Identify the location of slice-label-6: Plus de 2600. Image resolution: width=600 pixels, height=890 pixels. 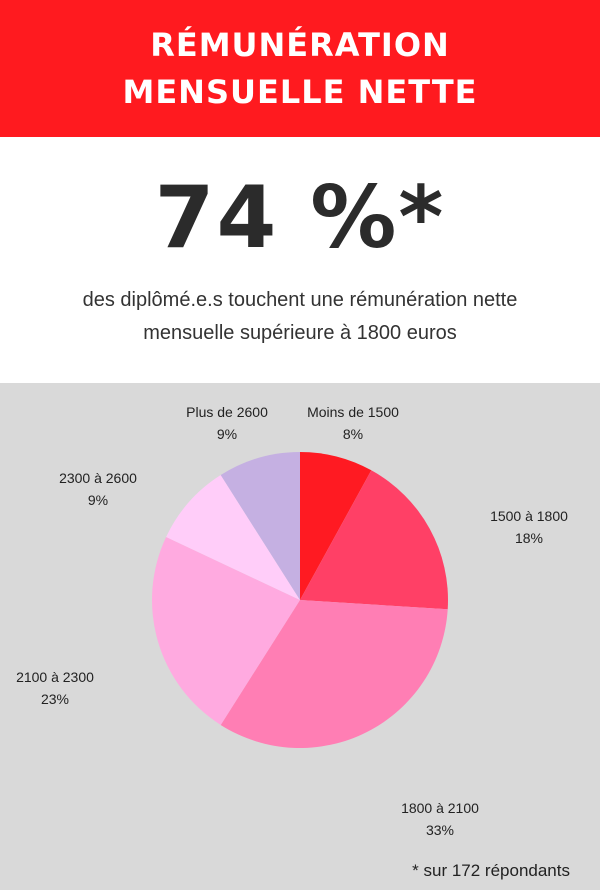
(227, 412).